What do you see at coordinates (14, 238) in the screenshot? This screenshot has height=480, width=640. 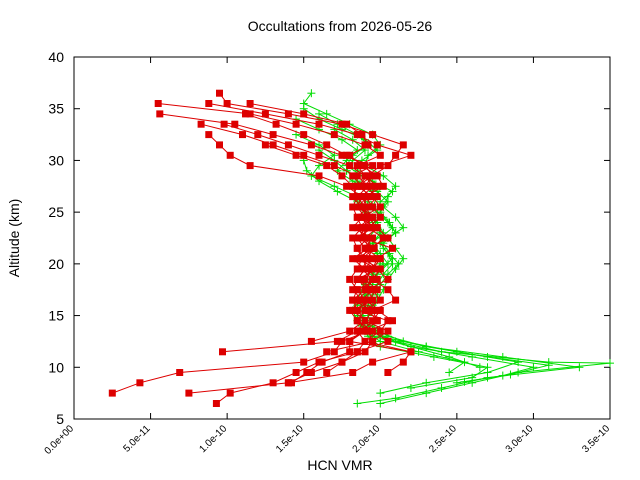 I see `y-axis-label: Altitude (km)` at bounding box center [14, 238].